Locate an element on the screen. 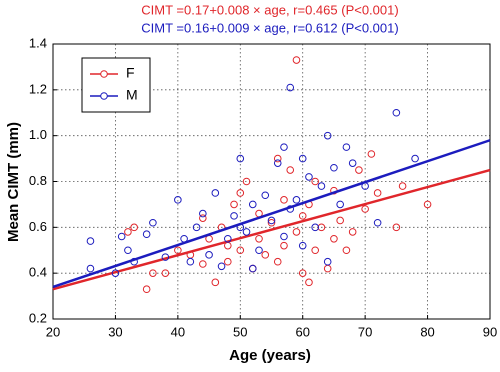 This screenshot has height=372, width=500. y-tick-label: 0.4 is located at coordinates (38, 272).